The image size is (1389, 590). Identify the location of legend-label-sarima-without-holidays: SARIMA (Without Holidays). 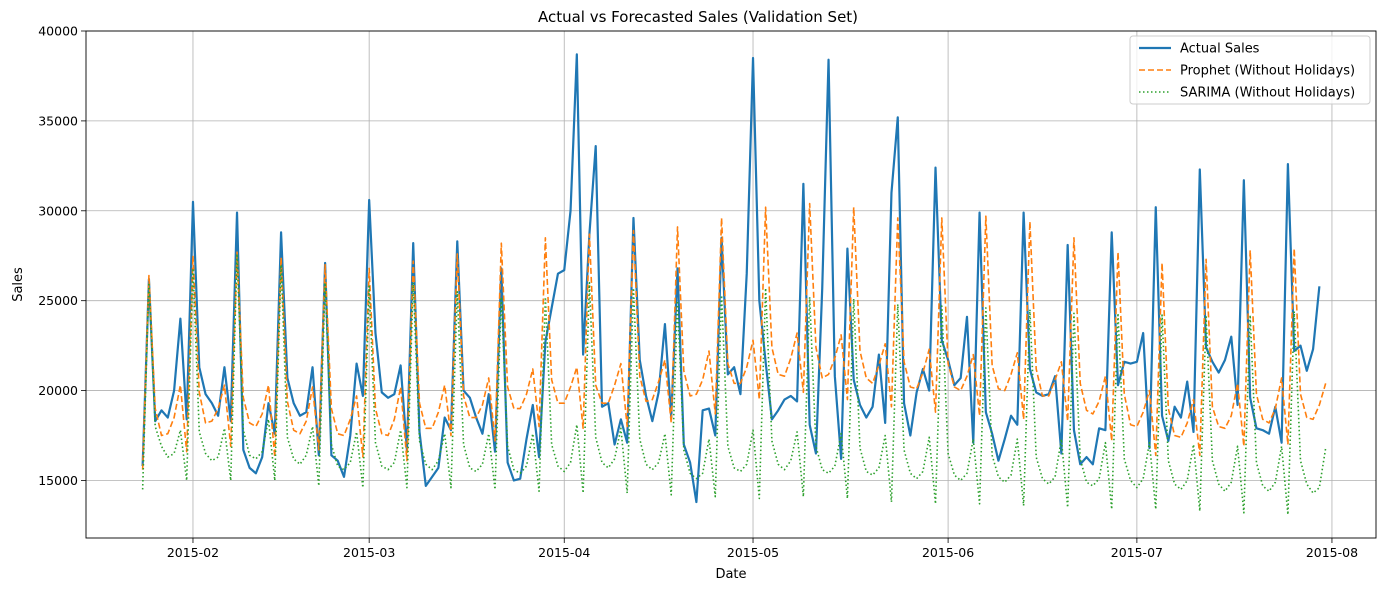
(1267, 93).